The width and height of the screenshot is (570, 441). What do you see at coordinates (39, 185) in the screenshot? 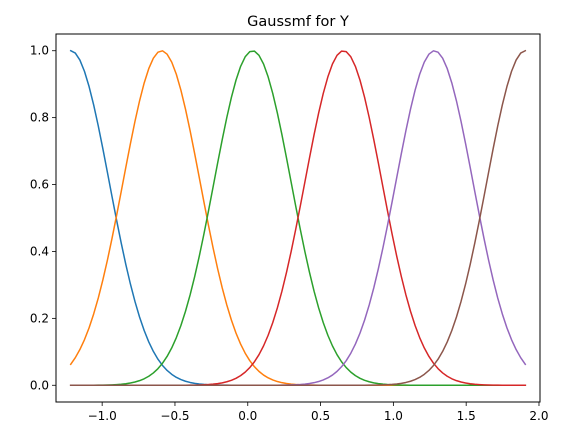
I see `y-tick-label: 0.6` at bounding box center [39, 185].